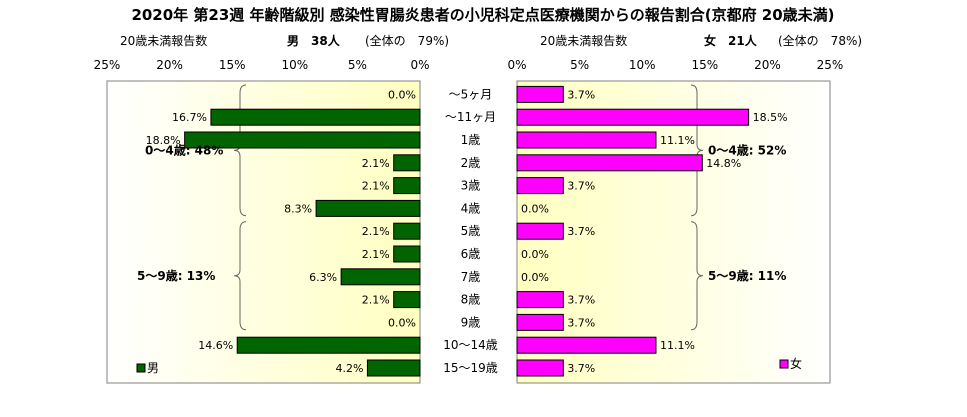  I want to click on female-group-label-0-4: 0～4歳: 52%, so click(747, 149).